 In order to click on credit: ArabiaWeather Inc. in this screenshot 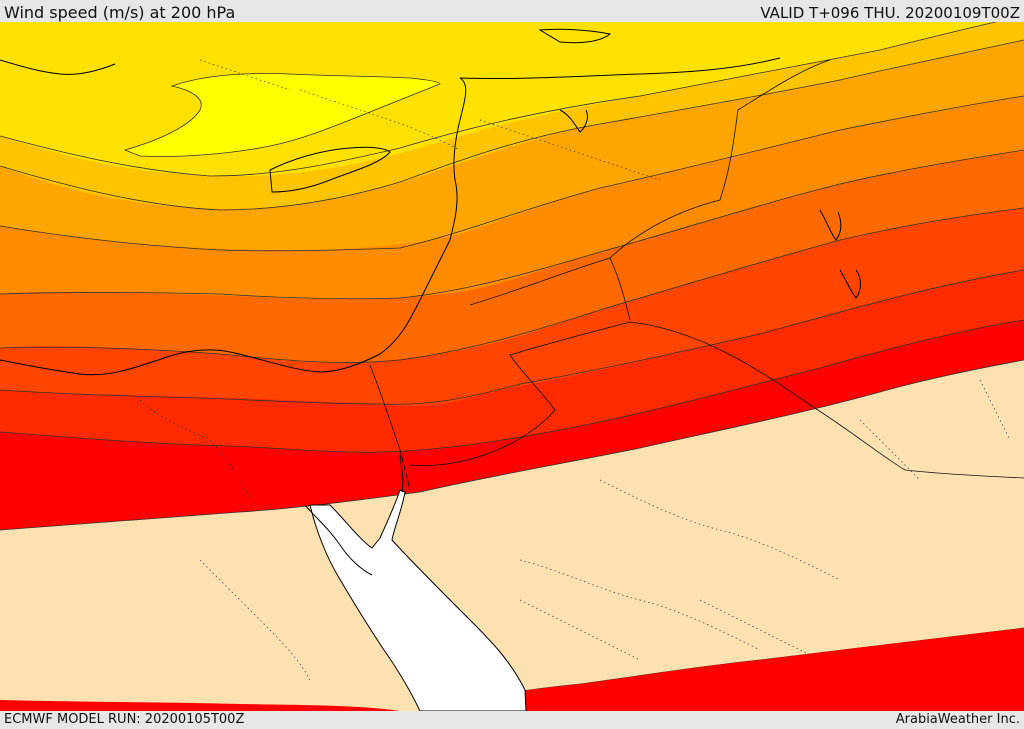, I will do `click(957, 719)`.